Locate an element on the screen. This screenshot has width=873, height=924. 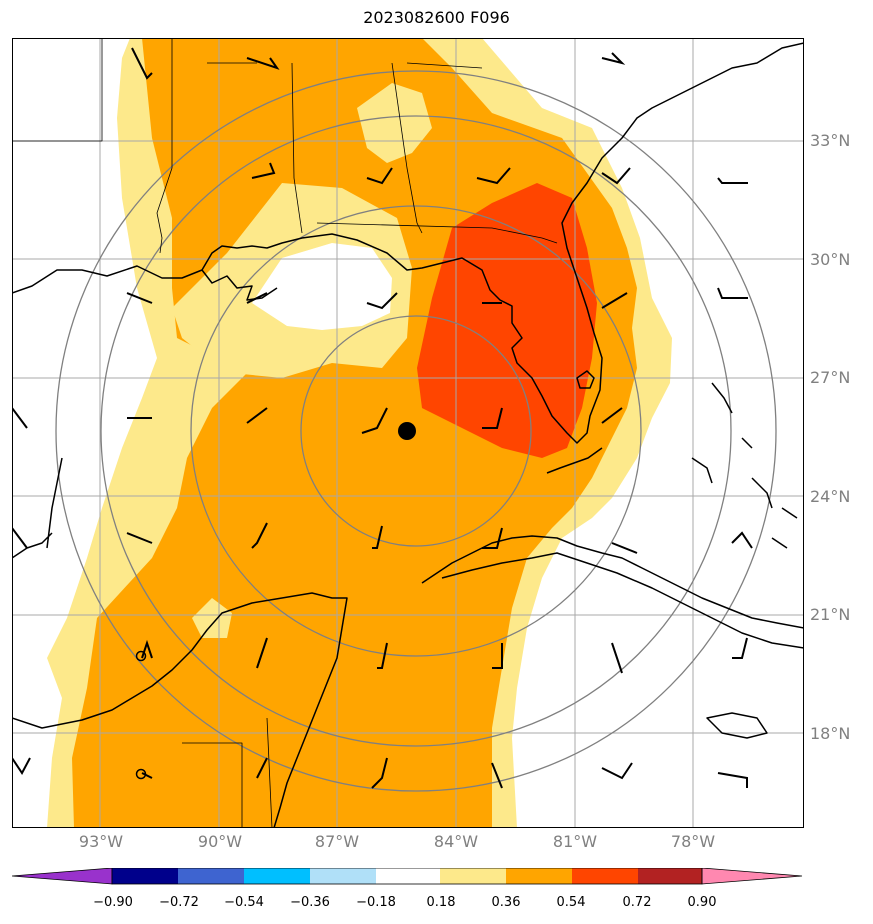
colorbar-tick: 0.72 is located at coordinates (637, 902).